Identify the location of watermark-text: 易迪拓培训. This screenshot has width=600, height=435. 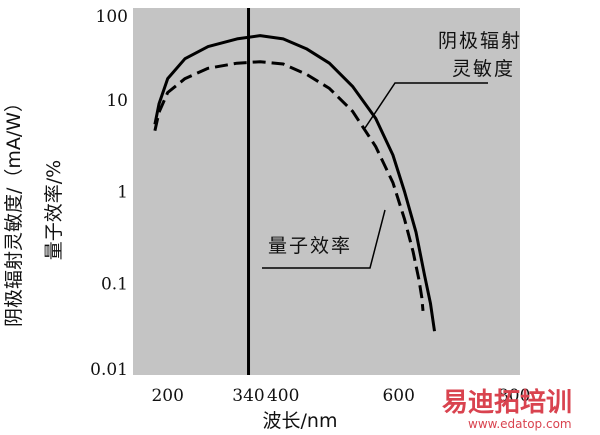
(507, 403).